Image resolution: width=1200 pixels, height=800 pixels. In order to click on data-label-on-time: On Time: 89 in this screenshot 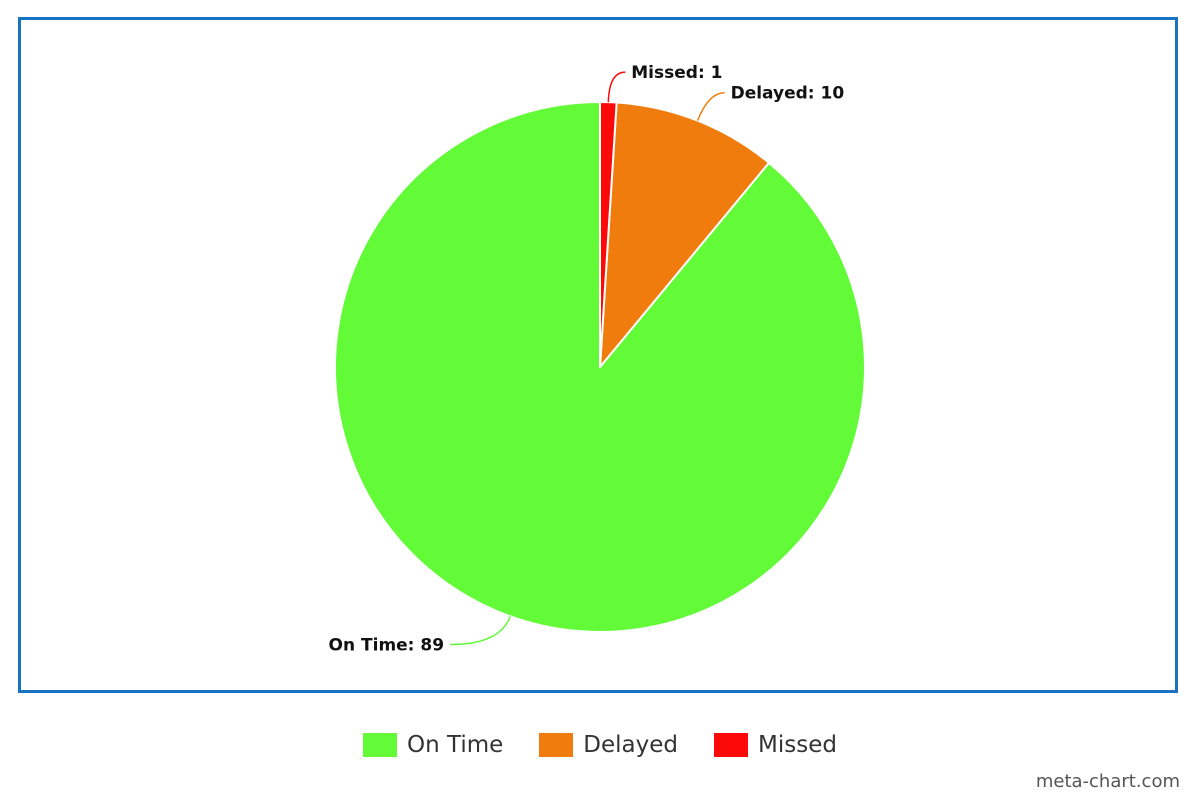, I will do `click(387, 646)`.